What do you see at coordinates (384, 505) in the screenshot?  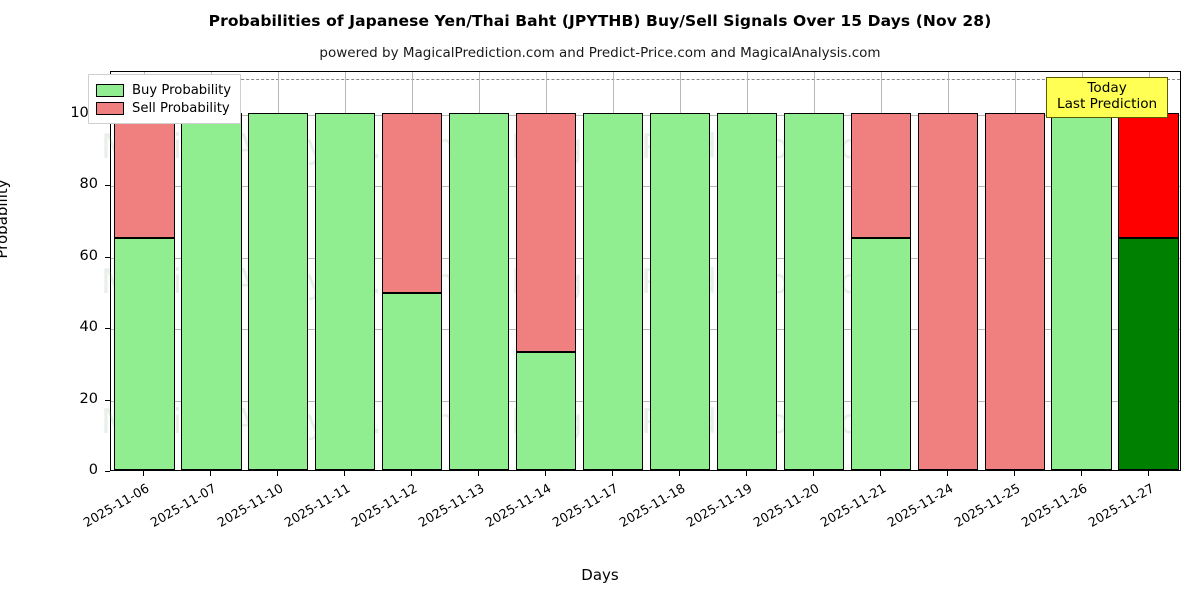 I see `x-tick-label: 2025-11-12` at bounding box center [384, 505].